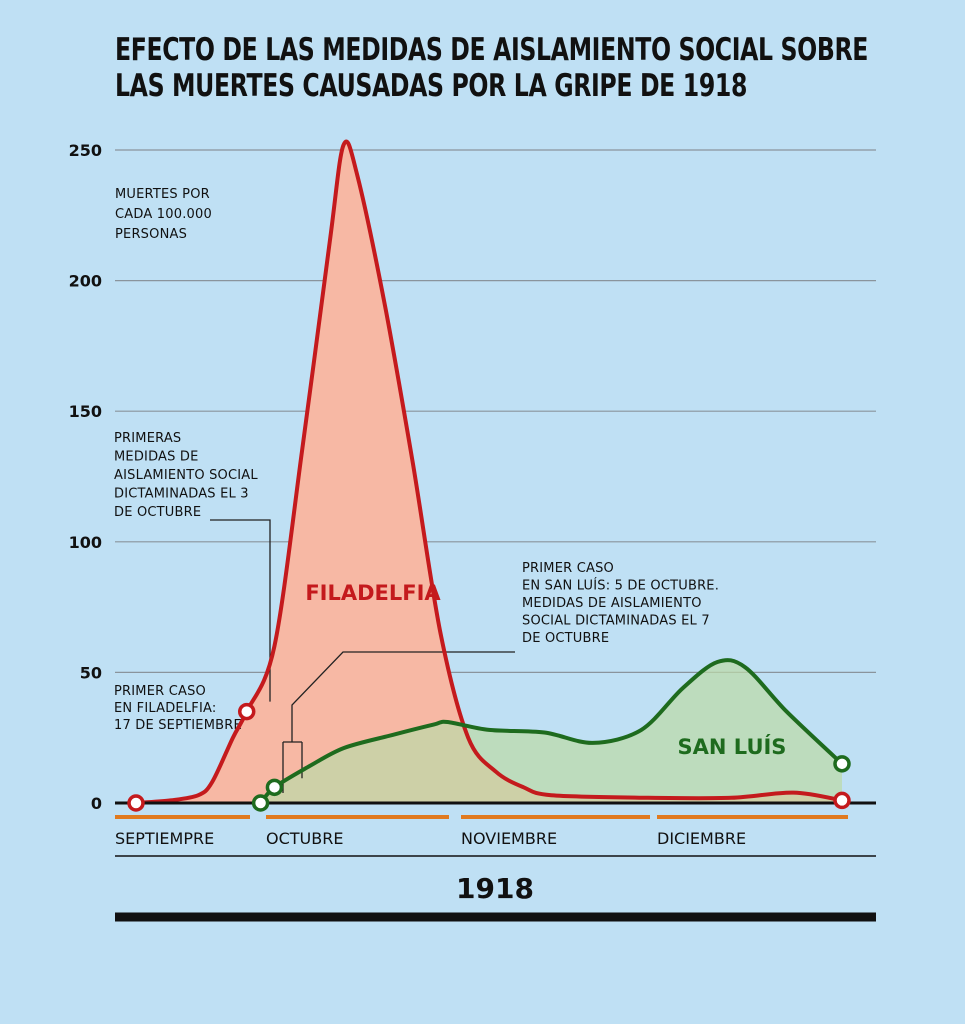 The height and width of the screenshot is (1024, 965). Describe the element at coordinates (85, 411) in the screenshot. I see `y-tick-label-150: 150` at that location.